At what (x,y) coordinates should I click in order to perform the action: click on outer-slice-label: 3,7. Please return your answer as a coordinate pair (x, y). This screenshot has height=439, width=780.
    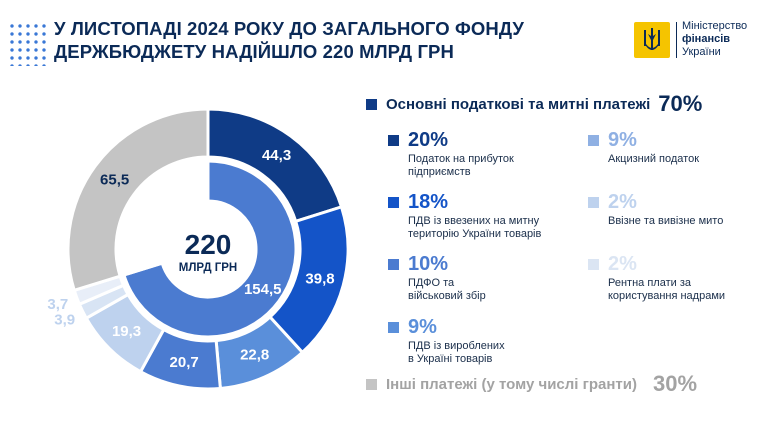
    Looking at the image, I should click on (57, 304).